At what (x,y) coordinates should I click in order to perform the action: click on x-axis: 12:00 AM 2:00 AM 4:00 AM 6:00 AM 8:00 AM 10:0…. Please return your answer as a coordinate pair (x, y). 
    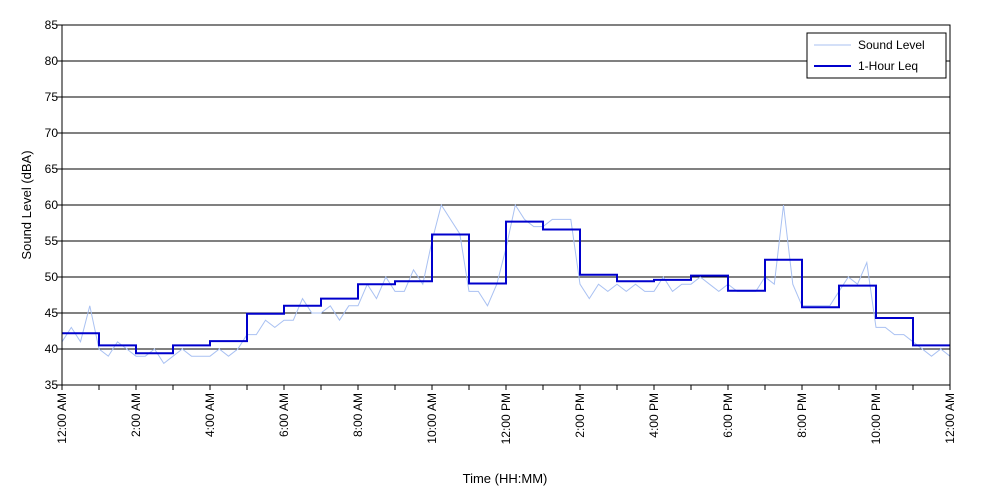
    Looking at the image, I should click on (506, 414).